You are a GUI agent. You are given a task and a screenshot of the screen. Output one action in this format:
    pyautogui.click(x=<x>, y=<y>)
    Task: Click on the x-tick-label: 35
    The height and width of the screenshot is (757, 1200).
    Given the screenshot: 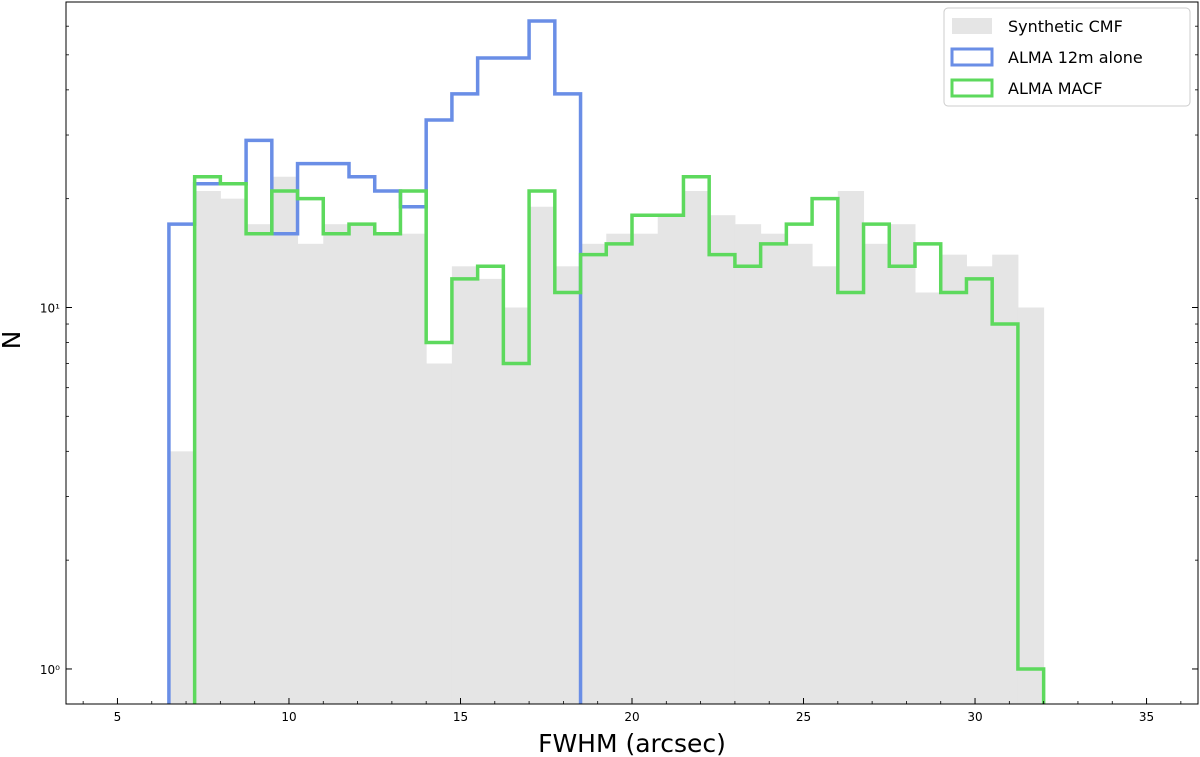 What is the action you would take?
    pyautogui.click(x=1146, y=717)
    